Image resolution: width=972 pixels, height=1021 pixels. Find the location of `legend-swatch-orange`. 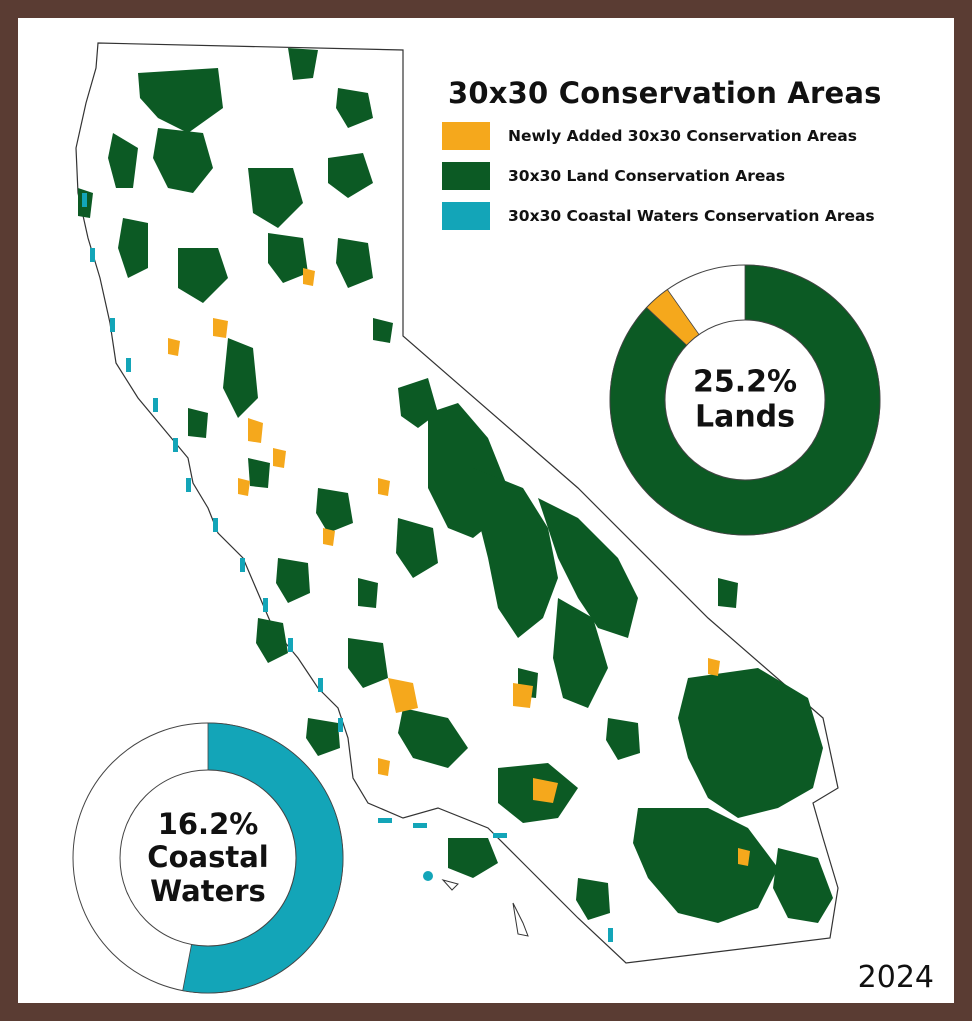

legend-swatch-orange is located at coordinates (466, 136).